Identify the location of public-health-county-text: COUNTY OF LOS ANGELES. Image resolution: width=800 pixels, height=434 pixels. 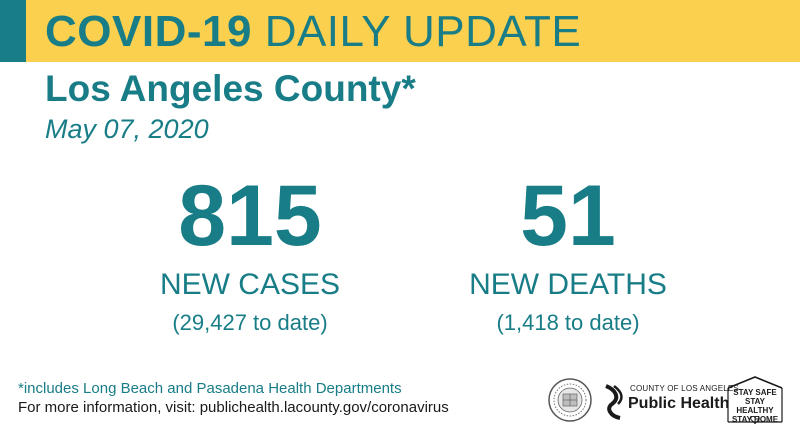
(684, 388).